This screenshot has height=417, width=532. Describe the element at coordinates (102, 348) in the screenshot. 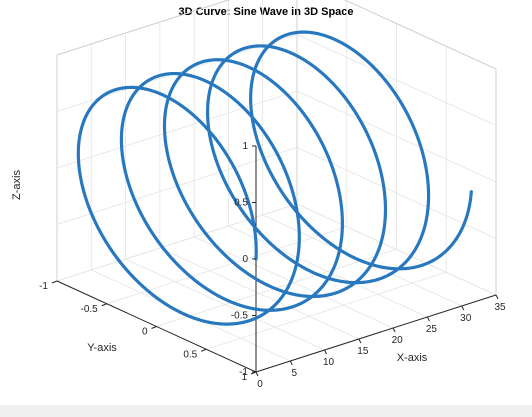

I see `y-axis-label: Y-axis` at that location.